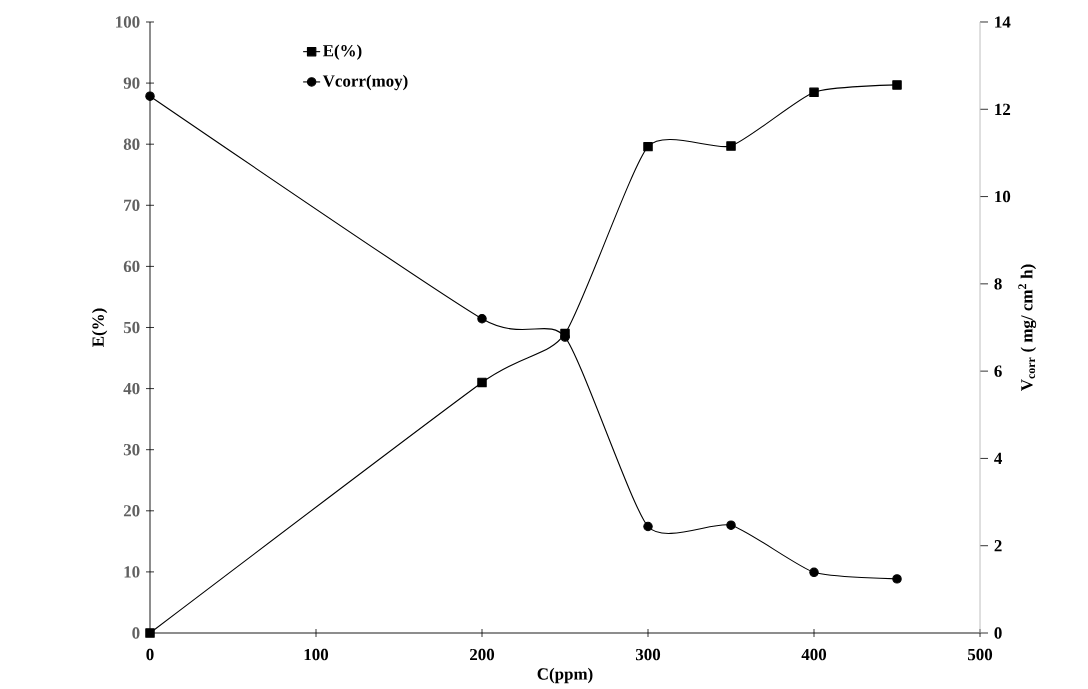 This screenshot has height=689, width=1088. What do you see at coordinates (565, 675) in the screenshot?
I see `x-axis-title: C(ppm)` at bounding box center [565, 675].